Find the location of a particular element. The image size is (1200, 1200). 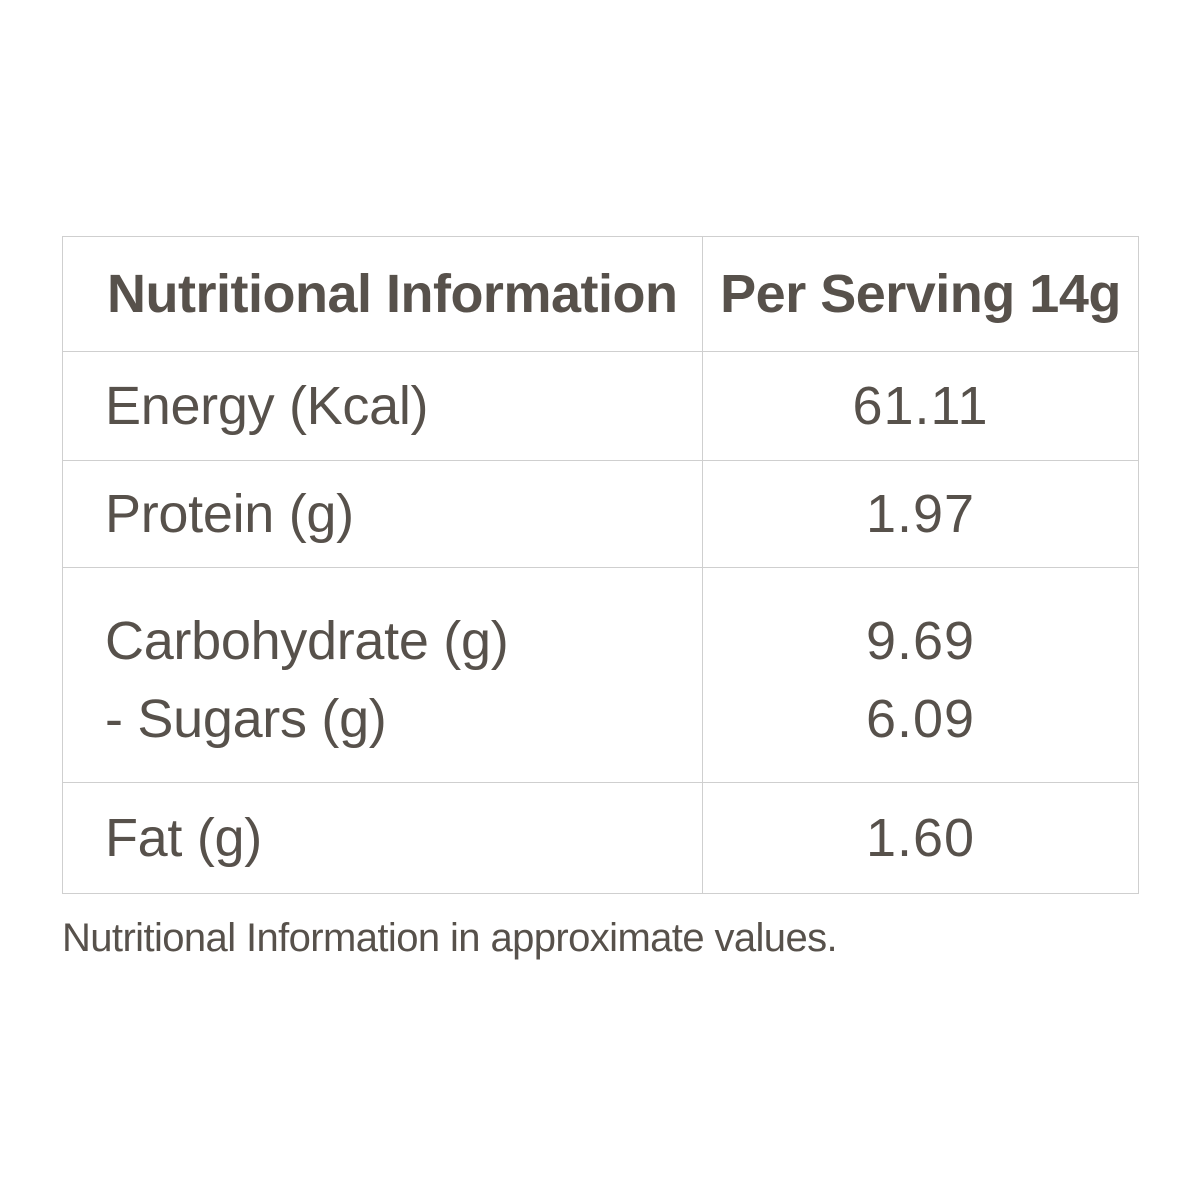

carbohydrate-value-cell: 9.69 6.09 is located at coordinates (920, 675).